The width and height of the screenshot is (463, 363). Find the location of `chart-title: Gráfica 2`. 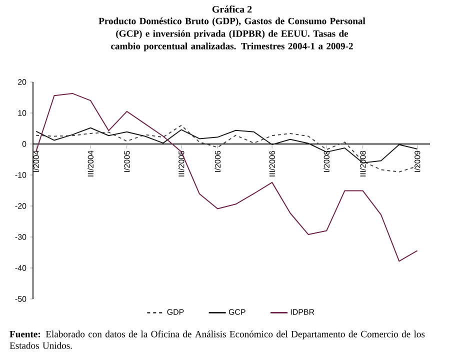

chart-title: Gráfica 2 is located at coordinates (232, 9).